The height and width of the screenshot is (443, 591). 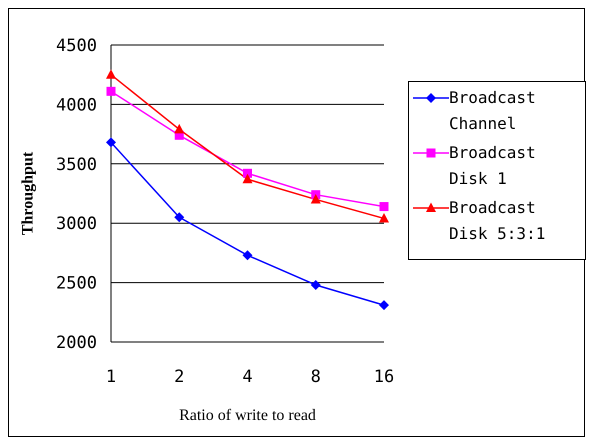 I want to click on y-tick-label: 3000, so click(x=76, y=224).